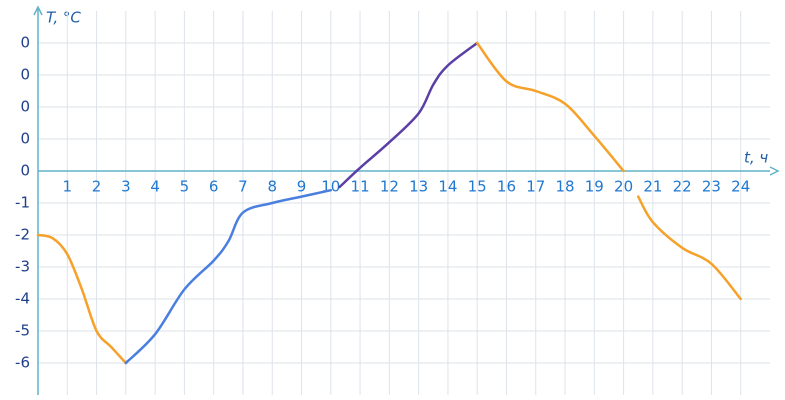 The height and width of the screenshot is (400, 785). Describe the element at coordinates (97, 187) in the screenshot. I see `x-tick-label: 2` at that location.